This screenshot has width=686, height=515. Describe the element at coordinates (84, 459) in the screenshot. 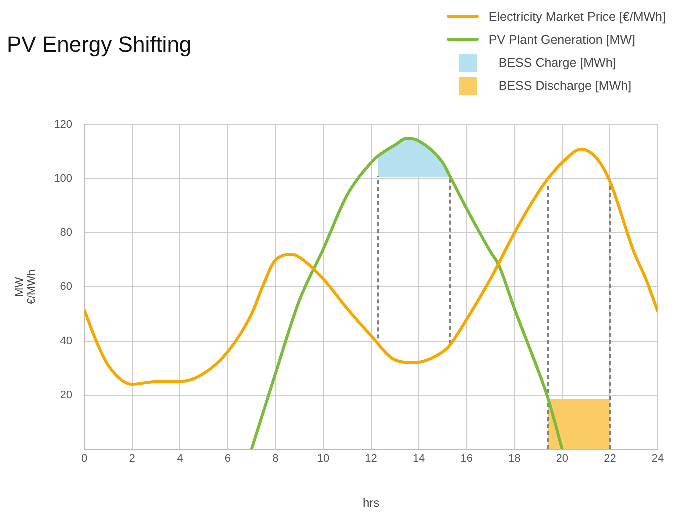

I see `x-tick-label: 0` at that location.